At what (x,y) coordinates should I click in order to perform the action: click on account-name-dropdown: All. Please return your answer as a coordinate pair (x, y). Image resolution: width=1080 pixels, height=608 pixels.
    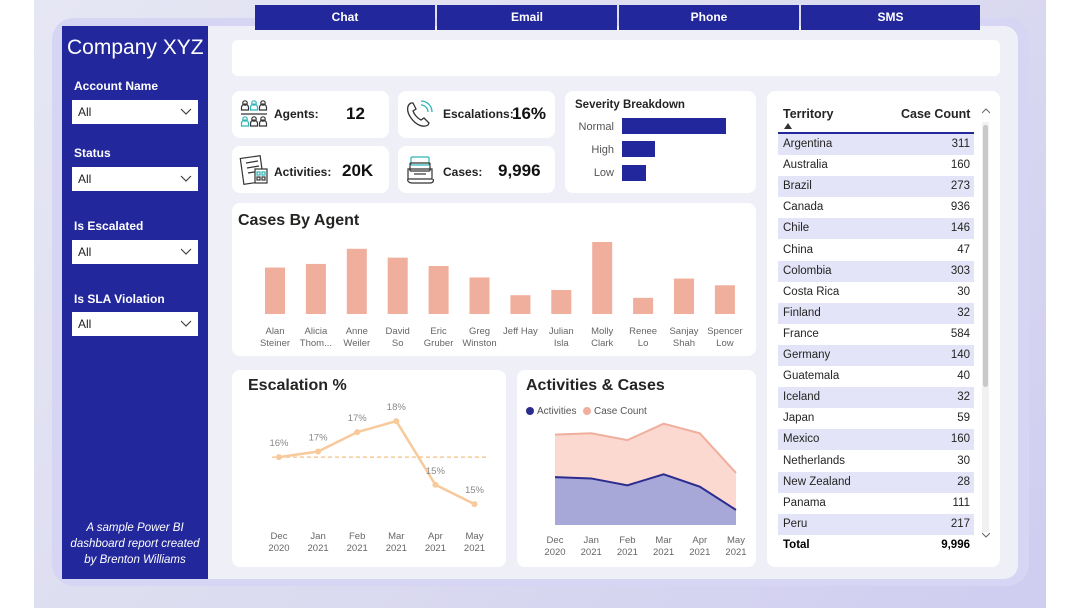
    Looking at the image, I should click on (135, 112).